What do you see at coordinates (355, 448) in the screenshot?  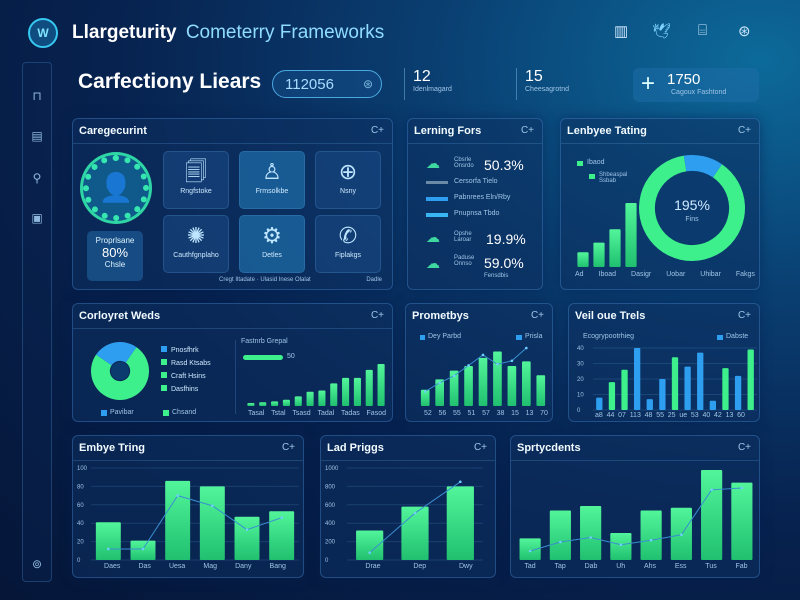 I see `panel-title: Lad Priggs` at bounding box center [355, 448].